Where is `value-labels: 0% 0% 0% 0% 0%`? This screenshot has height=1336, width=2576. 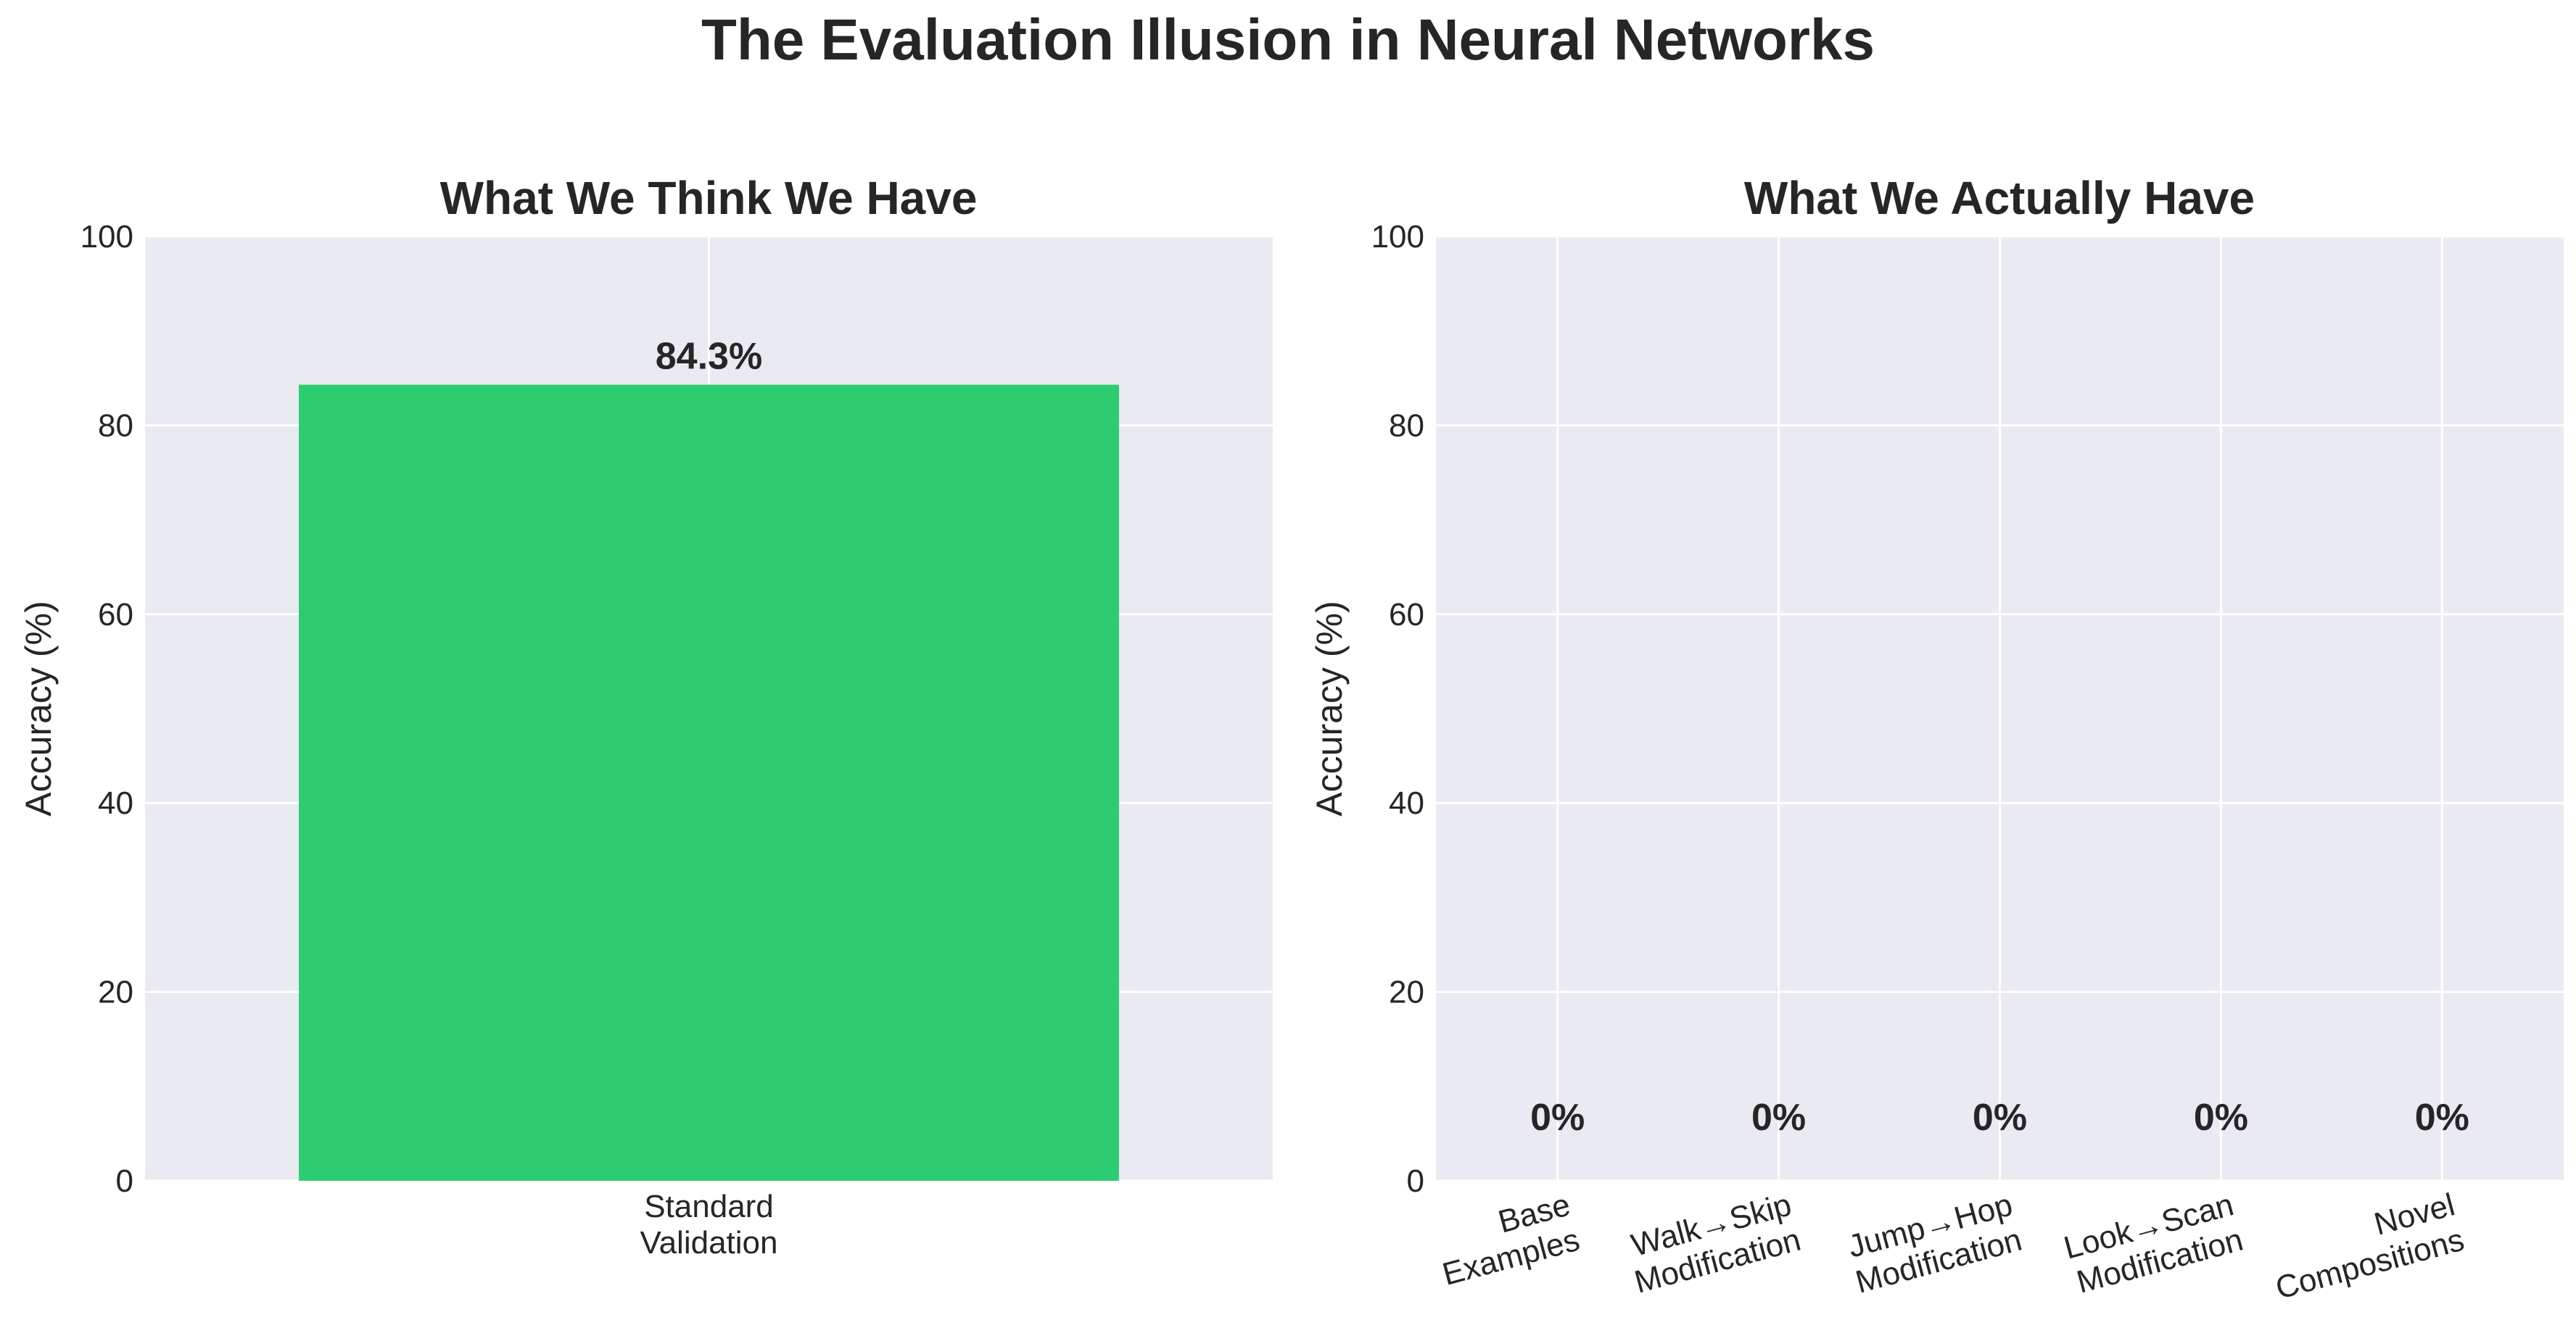
value-labels: 0% 0% 0% 0% 0% is located at coordinates (1999, 1118).